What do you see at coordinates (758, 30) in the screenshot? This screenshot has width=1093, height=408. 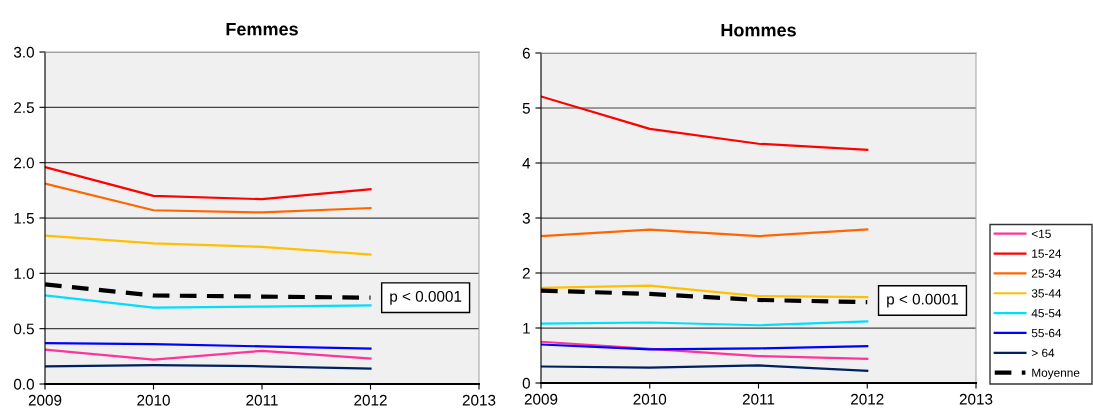 I see `chart-title: Hommes` at bounding box center [758, 30].